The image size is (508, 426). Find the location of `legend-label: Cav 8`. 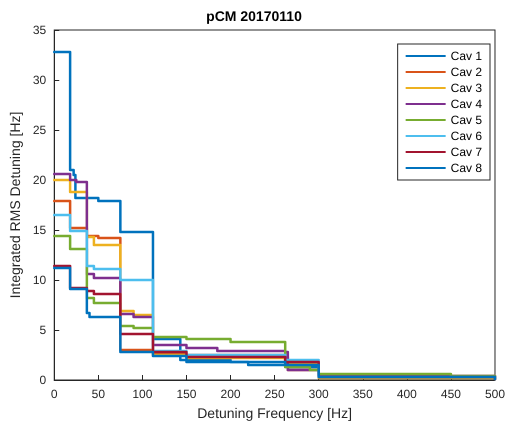

legend-label: Cav 8 is located at coordinates (466, 168).